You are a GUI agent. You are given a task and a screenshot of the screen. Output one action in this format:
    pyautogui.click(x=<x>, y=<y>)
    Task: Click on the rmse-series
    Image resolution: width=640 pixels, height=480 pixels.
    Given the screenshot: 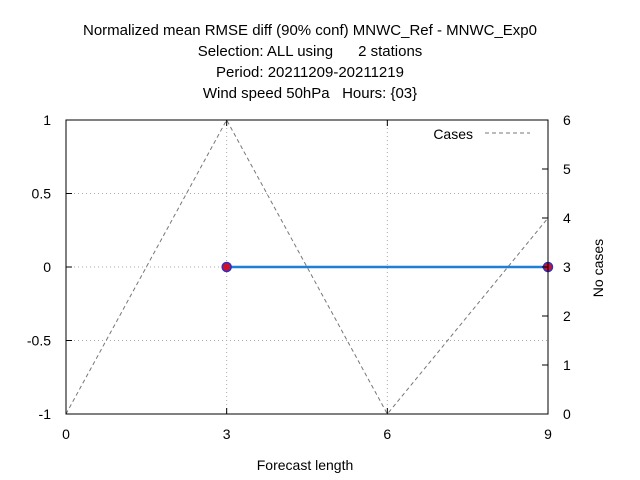 What is the action you would take?
    pyautogui.click(x=387, y=267)
    